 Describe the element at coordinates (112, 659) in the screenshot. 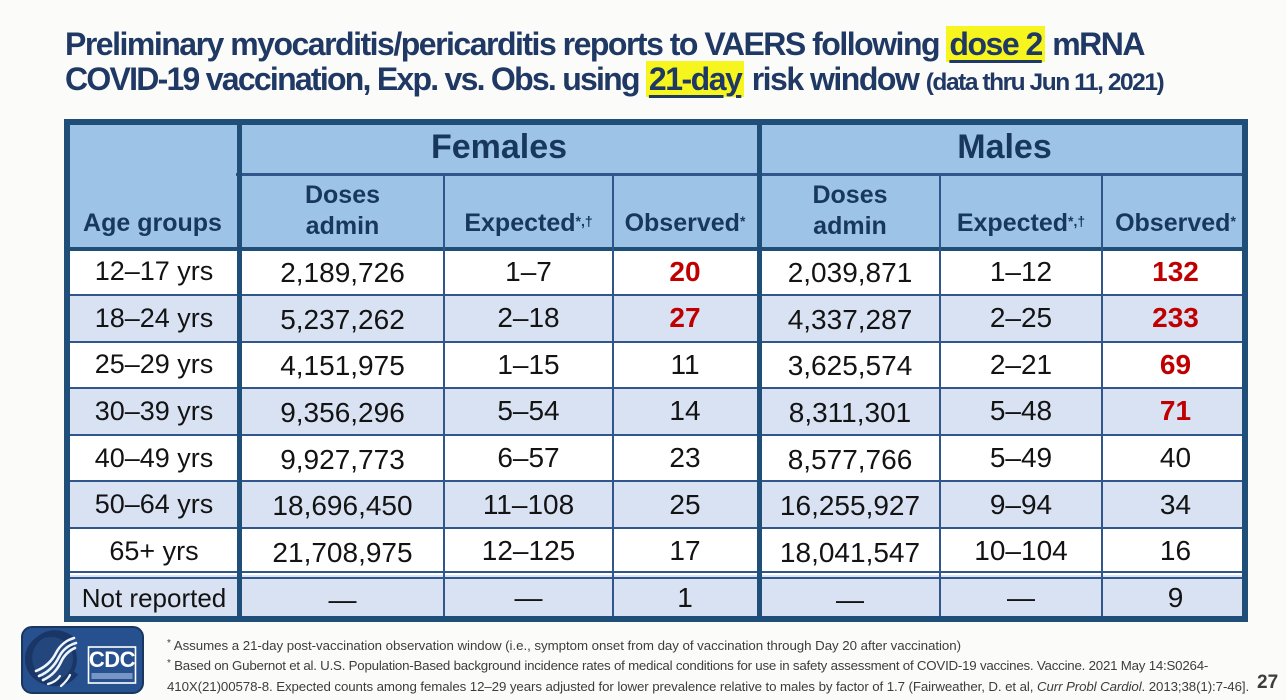

I see `svg-text: CDC` at that location.